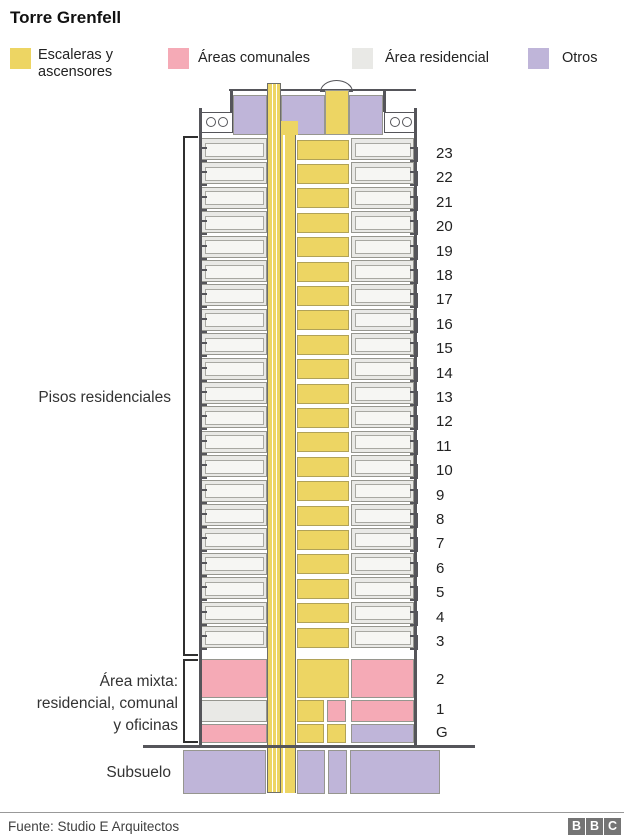 This screenshot has width=624, height=839. What do you see at coordinates (444, 373) in the screenshot?
I see `floor-label: 14` at bounding box center [444, 373].